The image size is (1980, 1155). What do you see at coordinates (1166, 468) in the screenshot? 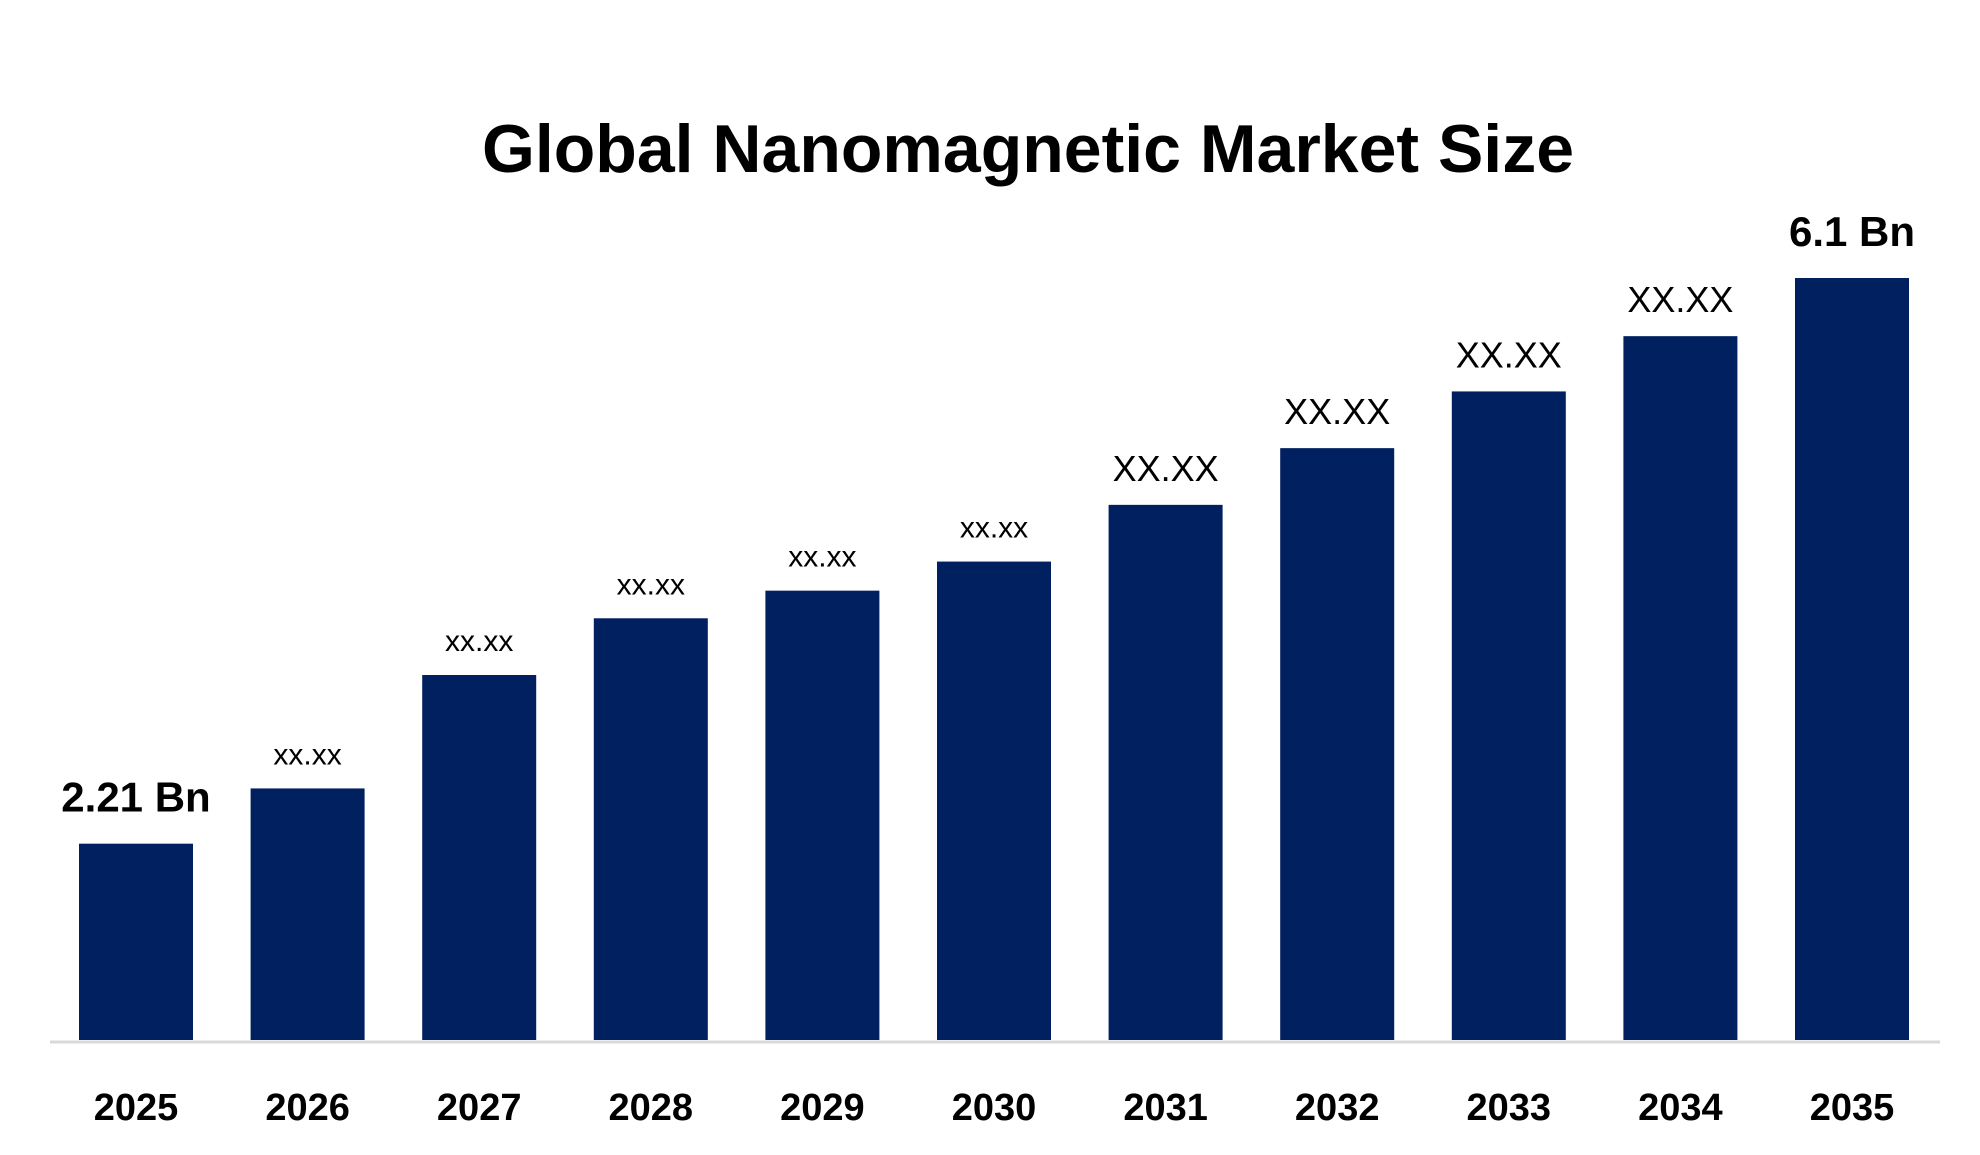
I see `data-label-2031: XX.XX` at bounding box center [1166, 468].